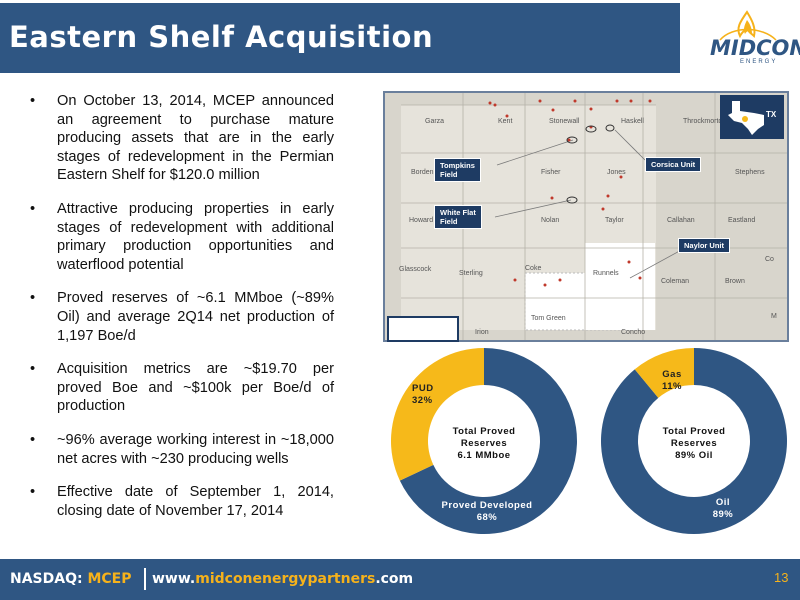 This screenshot has width=800, height=600. I want to click on center-line3: 6.1 MMboe, so click(484, 455).